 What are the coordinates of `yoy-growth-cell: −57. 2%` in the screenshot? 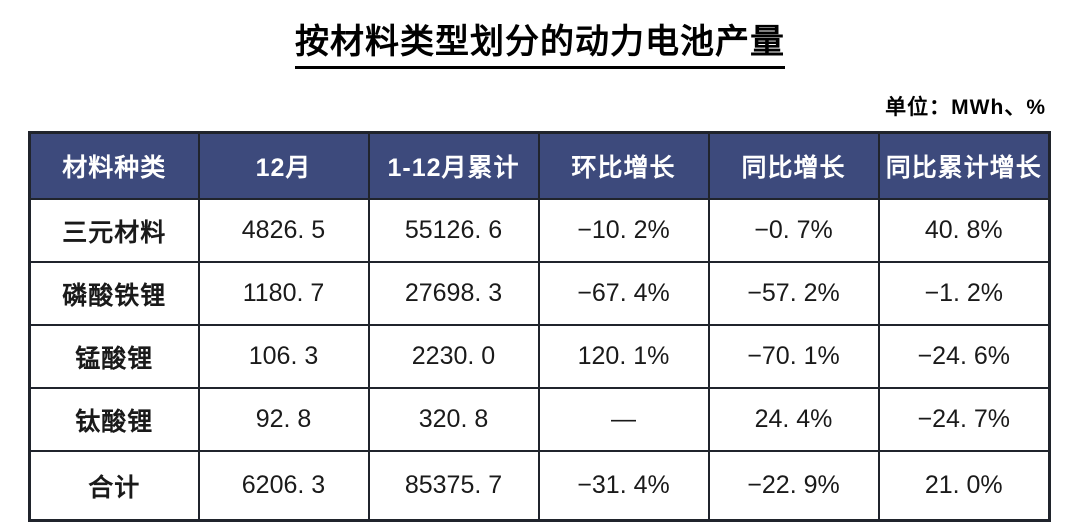 It's located at (793, 293).